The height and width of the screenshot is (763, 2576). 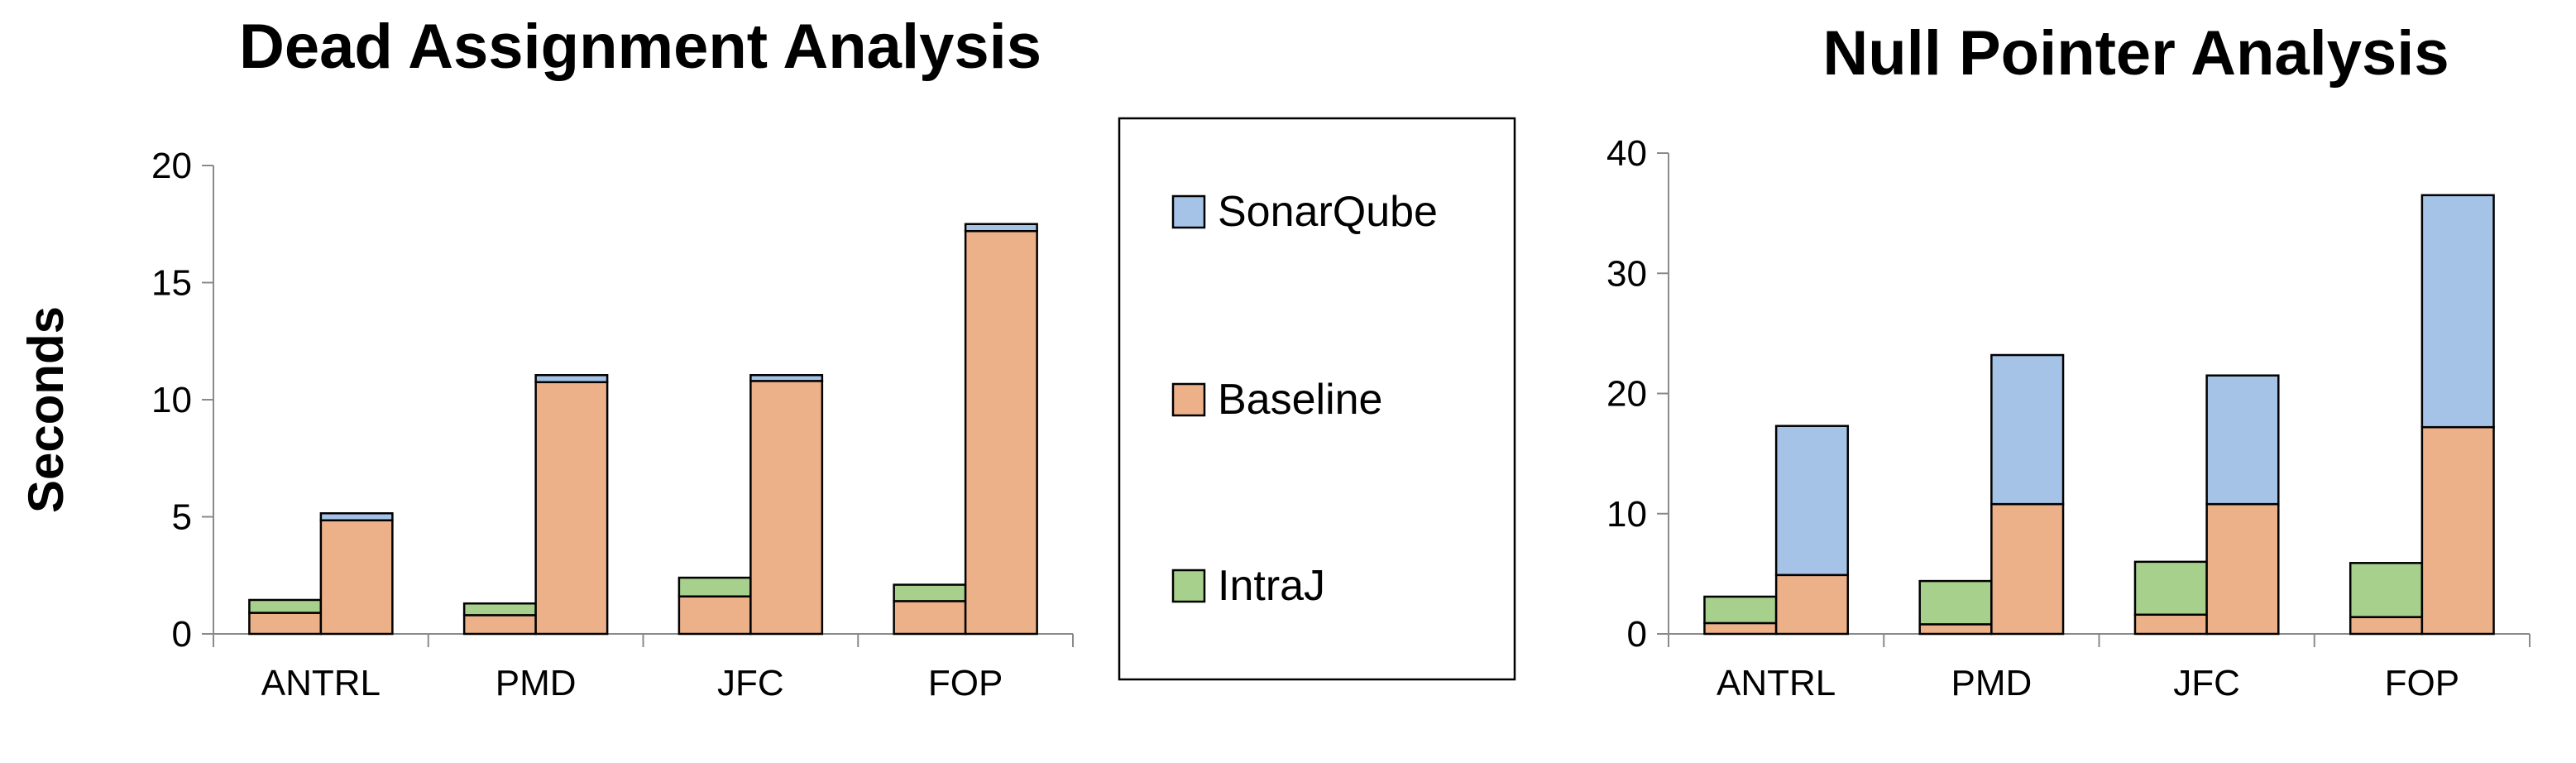 What do you see at coordinates (1188, 211) in the screenshot?
I see `legend-swatch-sonarqube` at bounding box center [1188, 211].